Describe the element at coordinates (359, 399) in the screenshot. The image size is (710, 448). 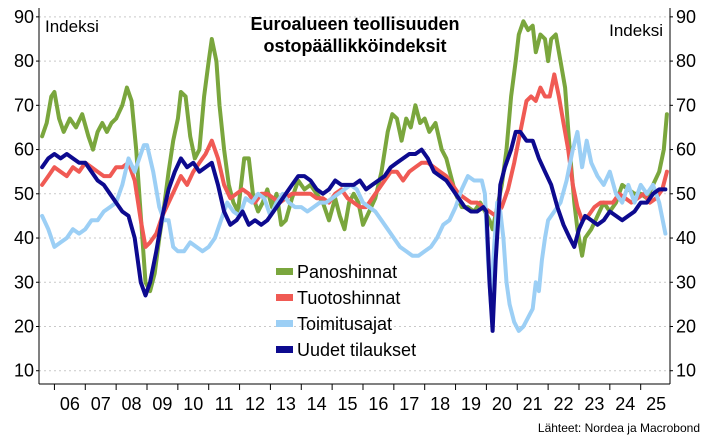
I see `x-tick-labels: 06 07 08 09 10 11 12 13 14 15 16 17 18 19 20 21 22 23 24 25` at that location.